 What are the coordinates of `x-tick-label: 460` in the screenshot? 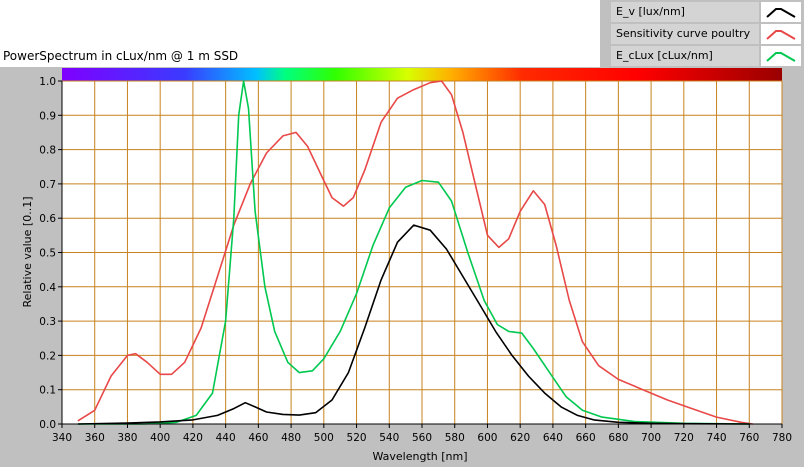 It's located at (258, 438).